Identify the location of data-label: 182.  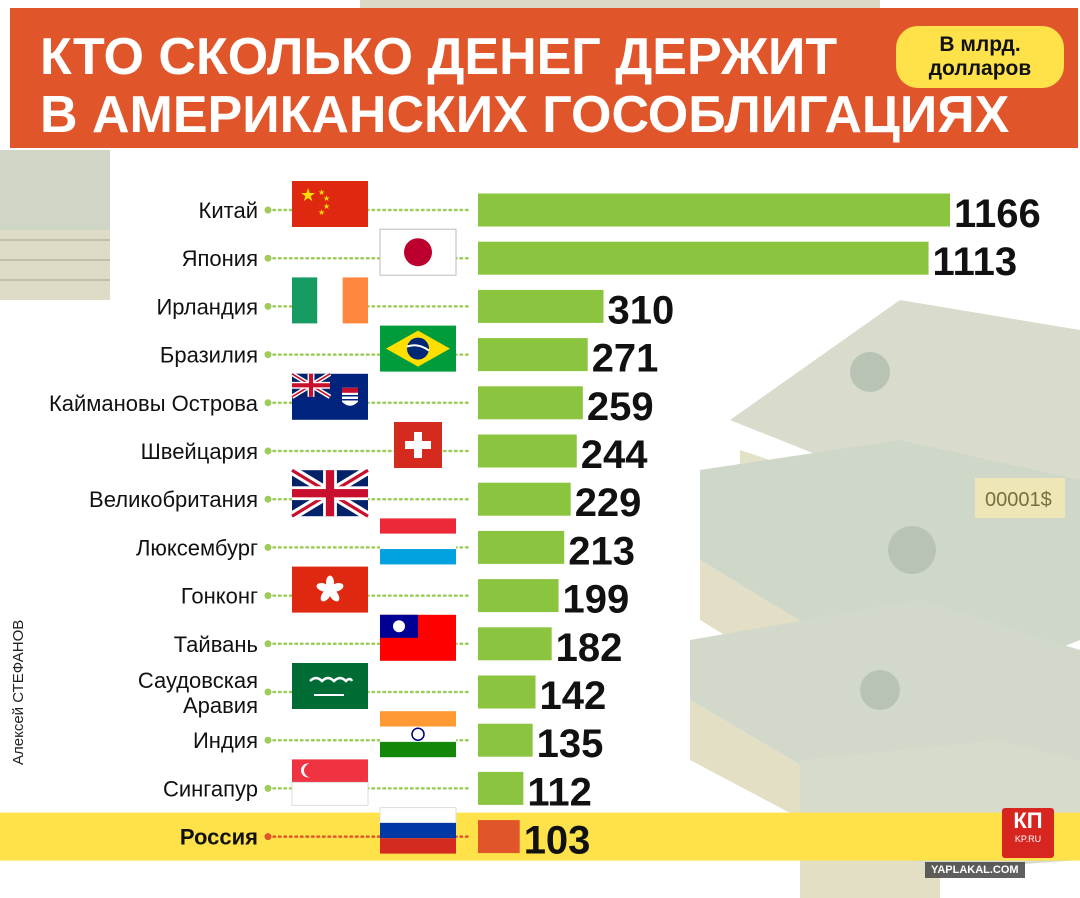
(589, 648).